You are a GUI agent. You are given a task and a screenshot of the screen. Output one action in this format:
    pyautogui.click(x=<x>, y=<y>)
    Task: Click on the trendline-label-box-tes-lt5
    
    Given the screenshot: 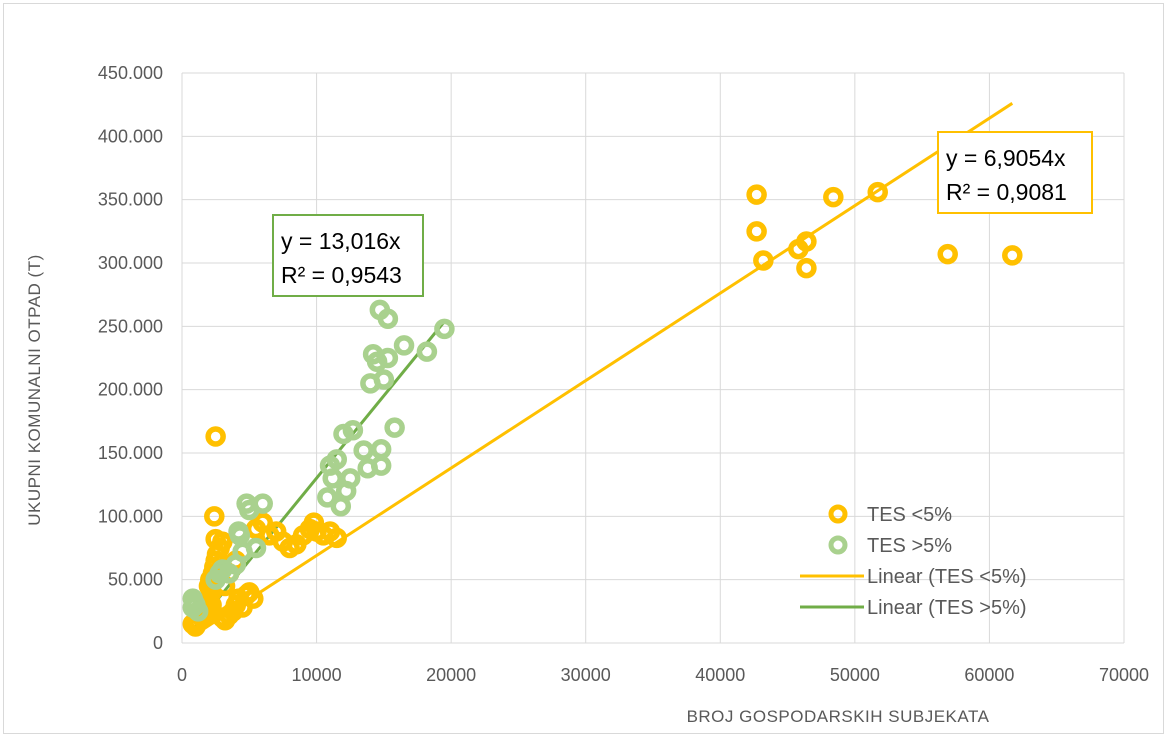 What is the action you would take?
    pyautogui.click(x=1015, y=172)
    